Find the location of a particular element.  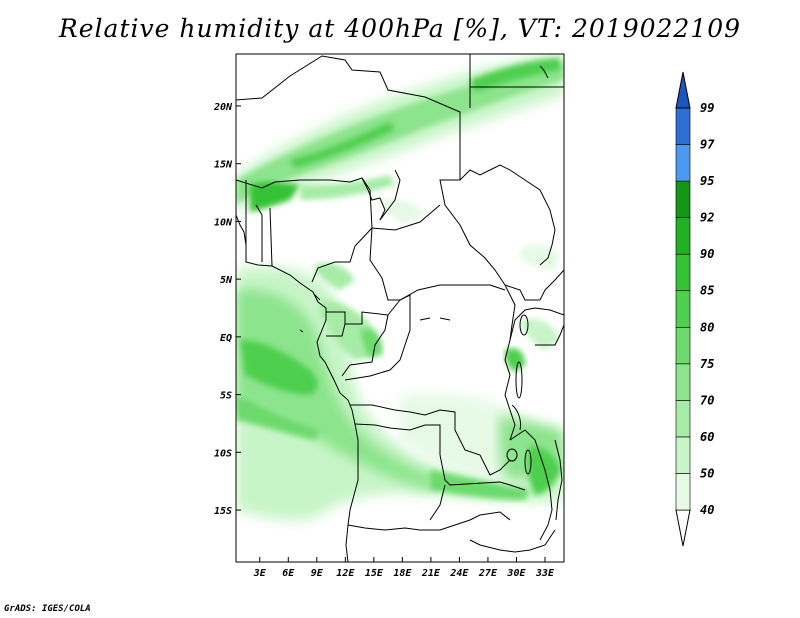

longitude-axis: 3E 6E 9E 12E 15E 18E 21E 24E 27E 30E 33E is located at coordinates (404, 568).